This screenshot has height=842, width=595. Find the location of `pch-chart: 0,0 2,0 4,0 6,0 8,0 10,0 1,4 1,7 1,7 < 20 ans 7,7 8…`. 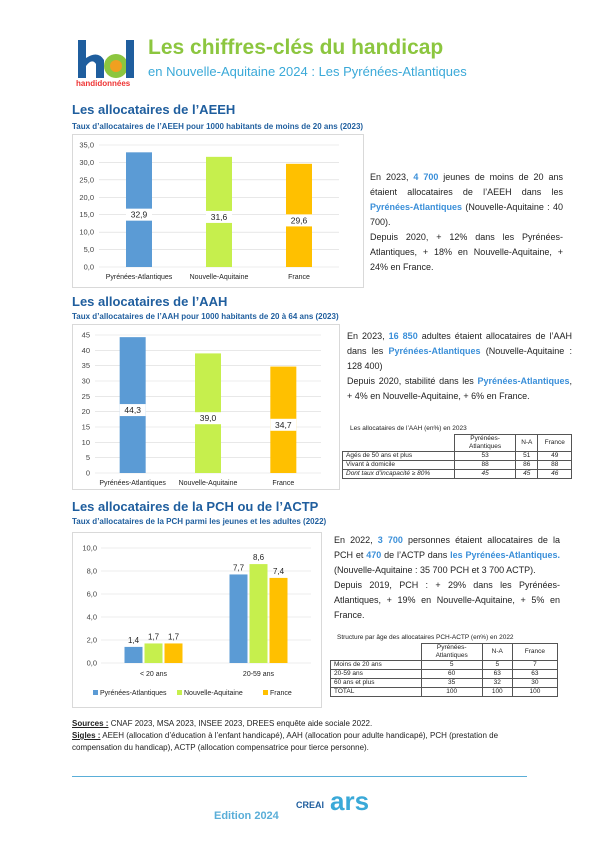

pch-chart: 0,0 2,0 4,0 6,0 8,0 10,0 1,4 1,7 1,7 < 20 ans 7,7 8… is located at coordinates (196, 620).